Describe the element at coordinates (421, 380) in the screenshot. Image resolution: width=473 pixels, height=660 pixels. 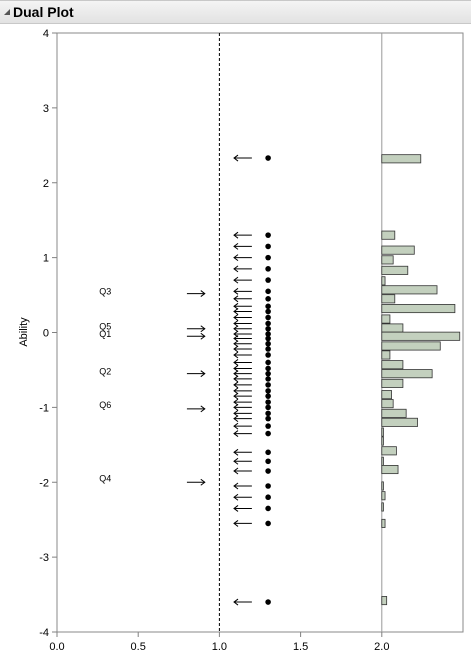
I see `histogram-layer` at that location.